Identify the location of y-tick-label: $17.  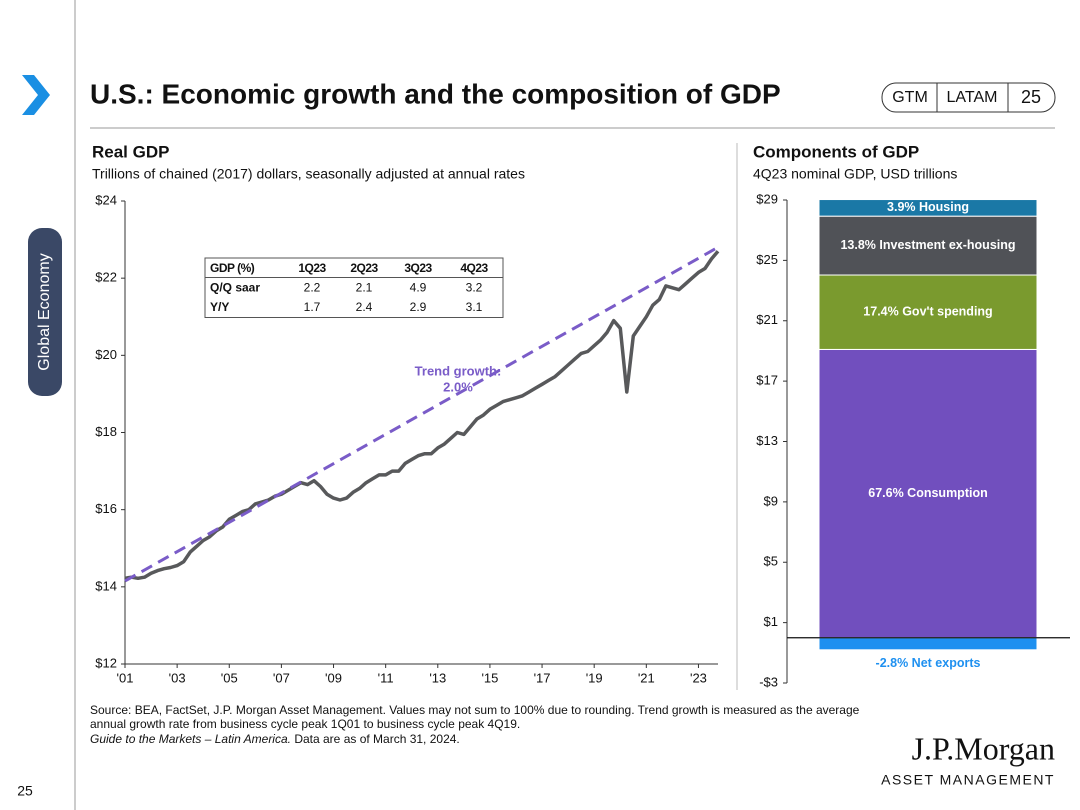
(767, 380).